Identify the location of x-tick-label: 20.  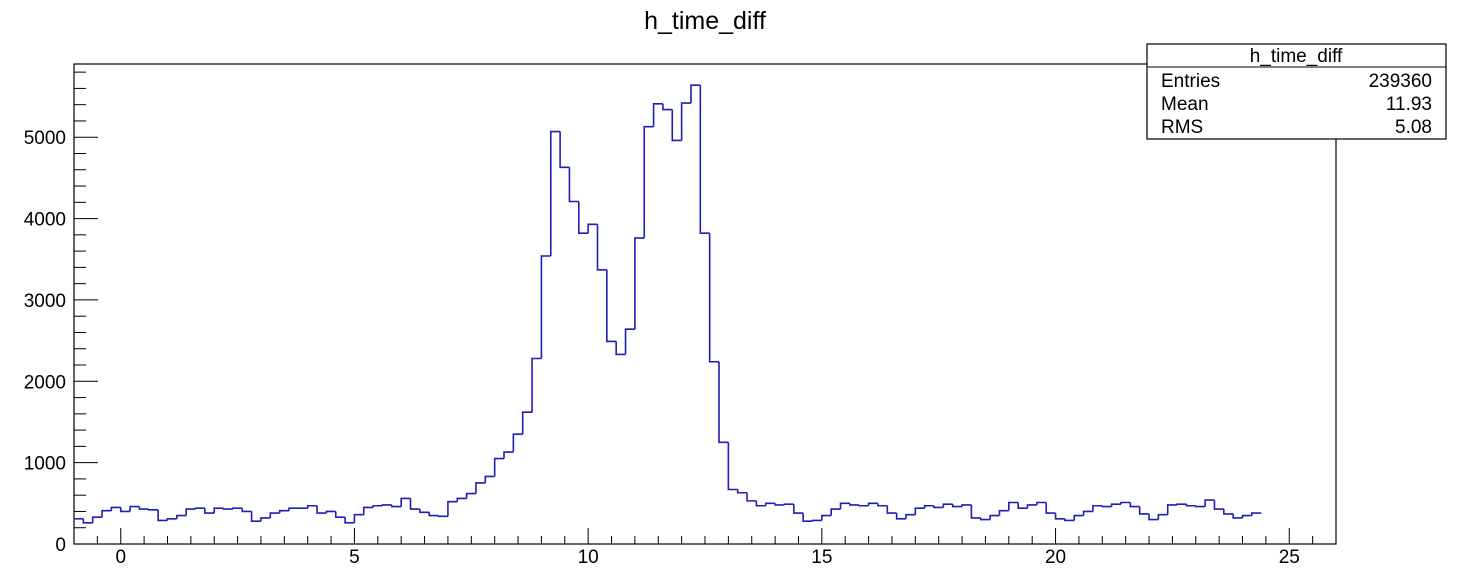
(1055, 557).